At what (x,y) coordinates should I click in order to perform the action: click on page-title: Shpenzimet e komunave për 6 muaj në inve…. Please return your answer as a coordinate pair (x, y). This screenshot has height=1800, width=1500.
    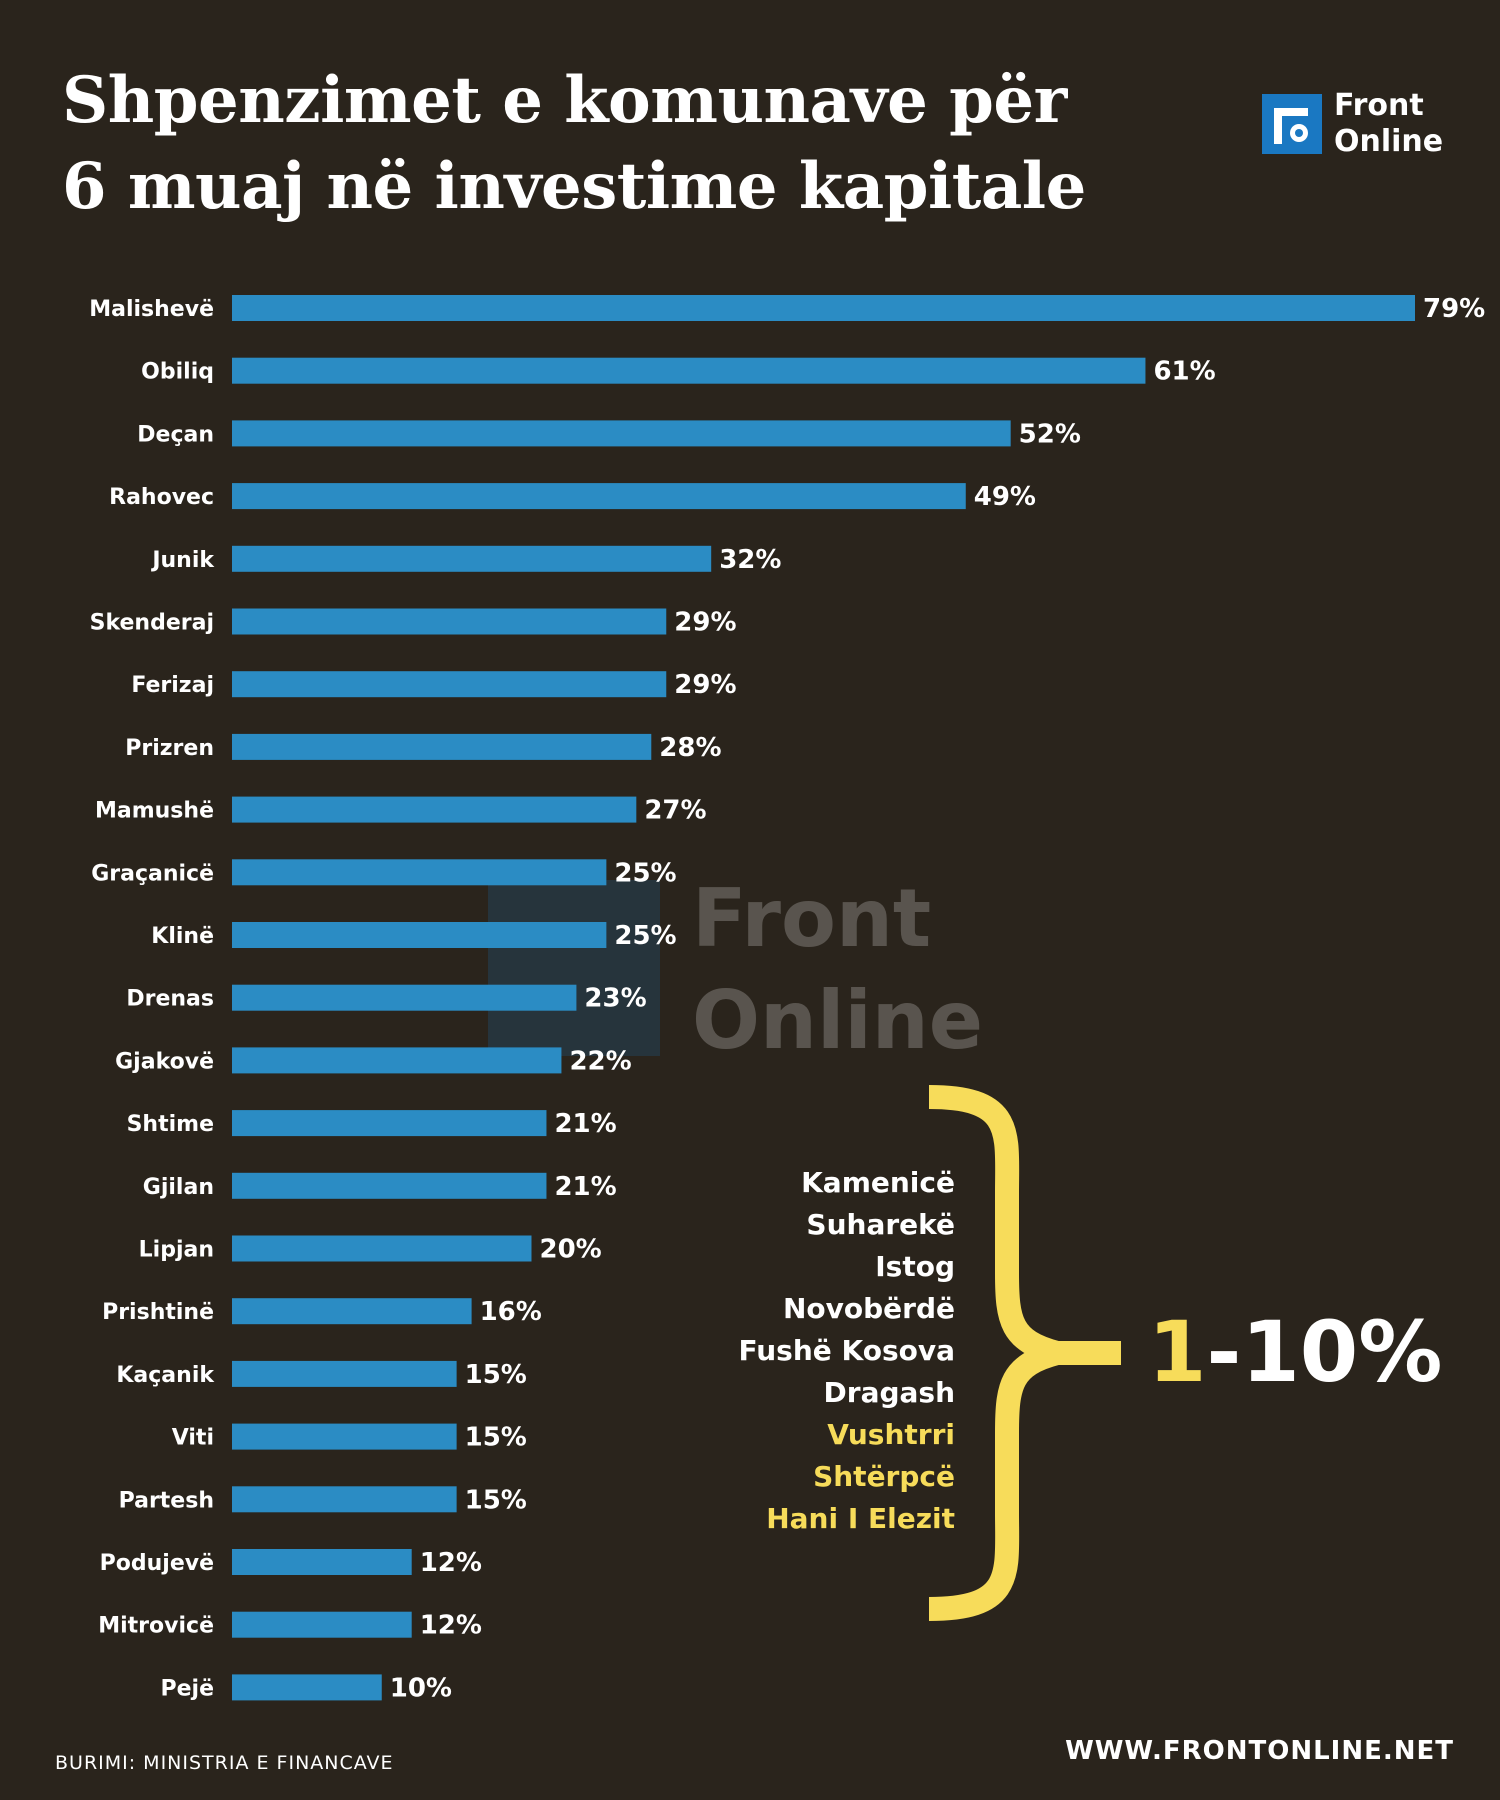
    Looking at the image, I should click on (574, 144).